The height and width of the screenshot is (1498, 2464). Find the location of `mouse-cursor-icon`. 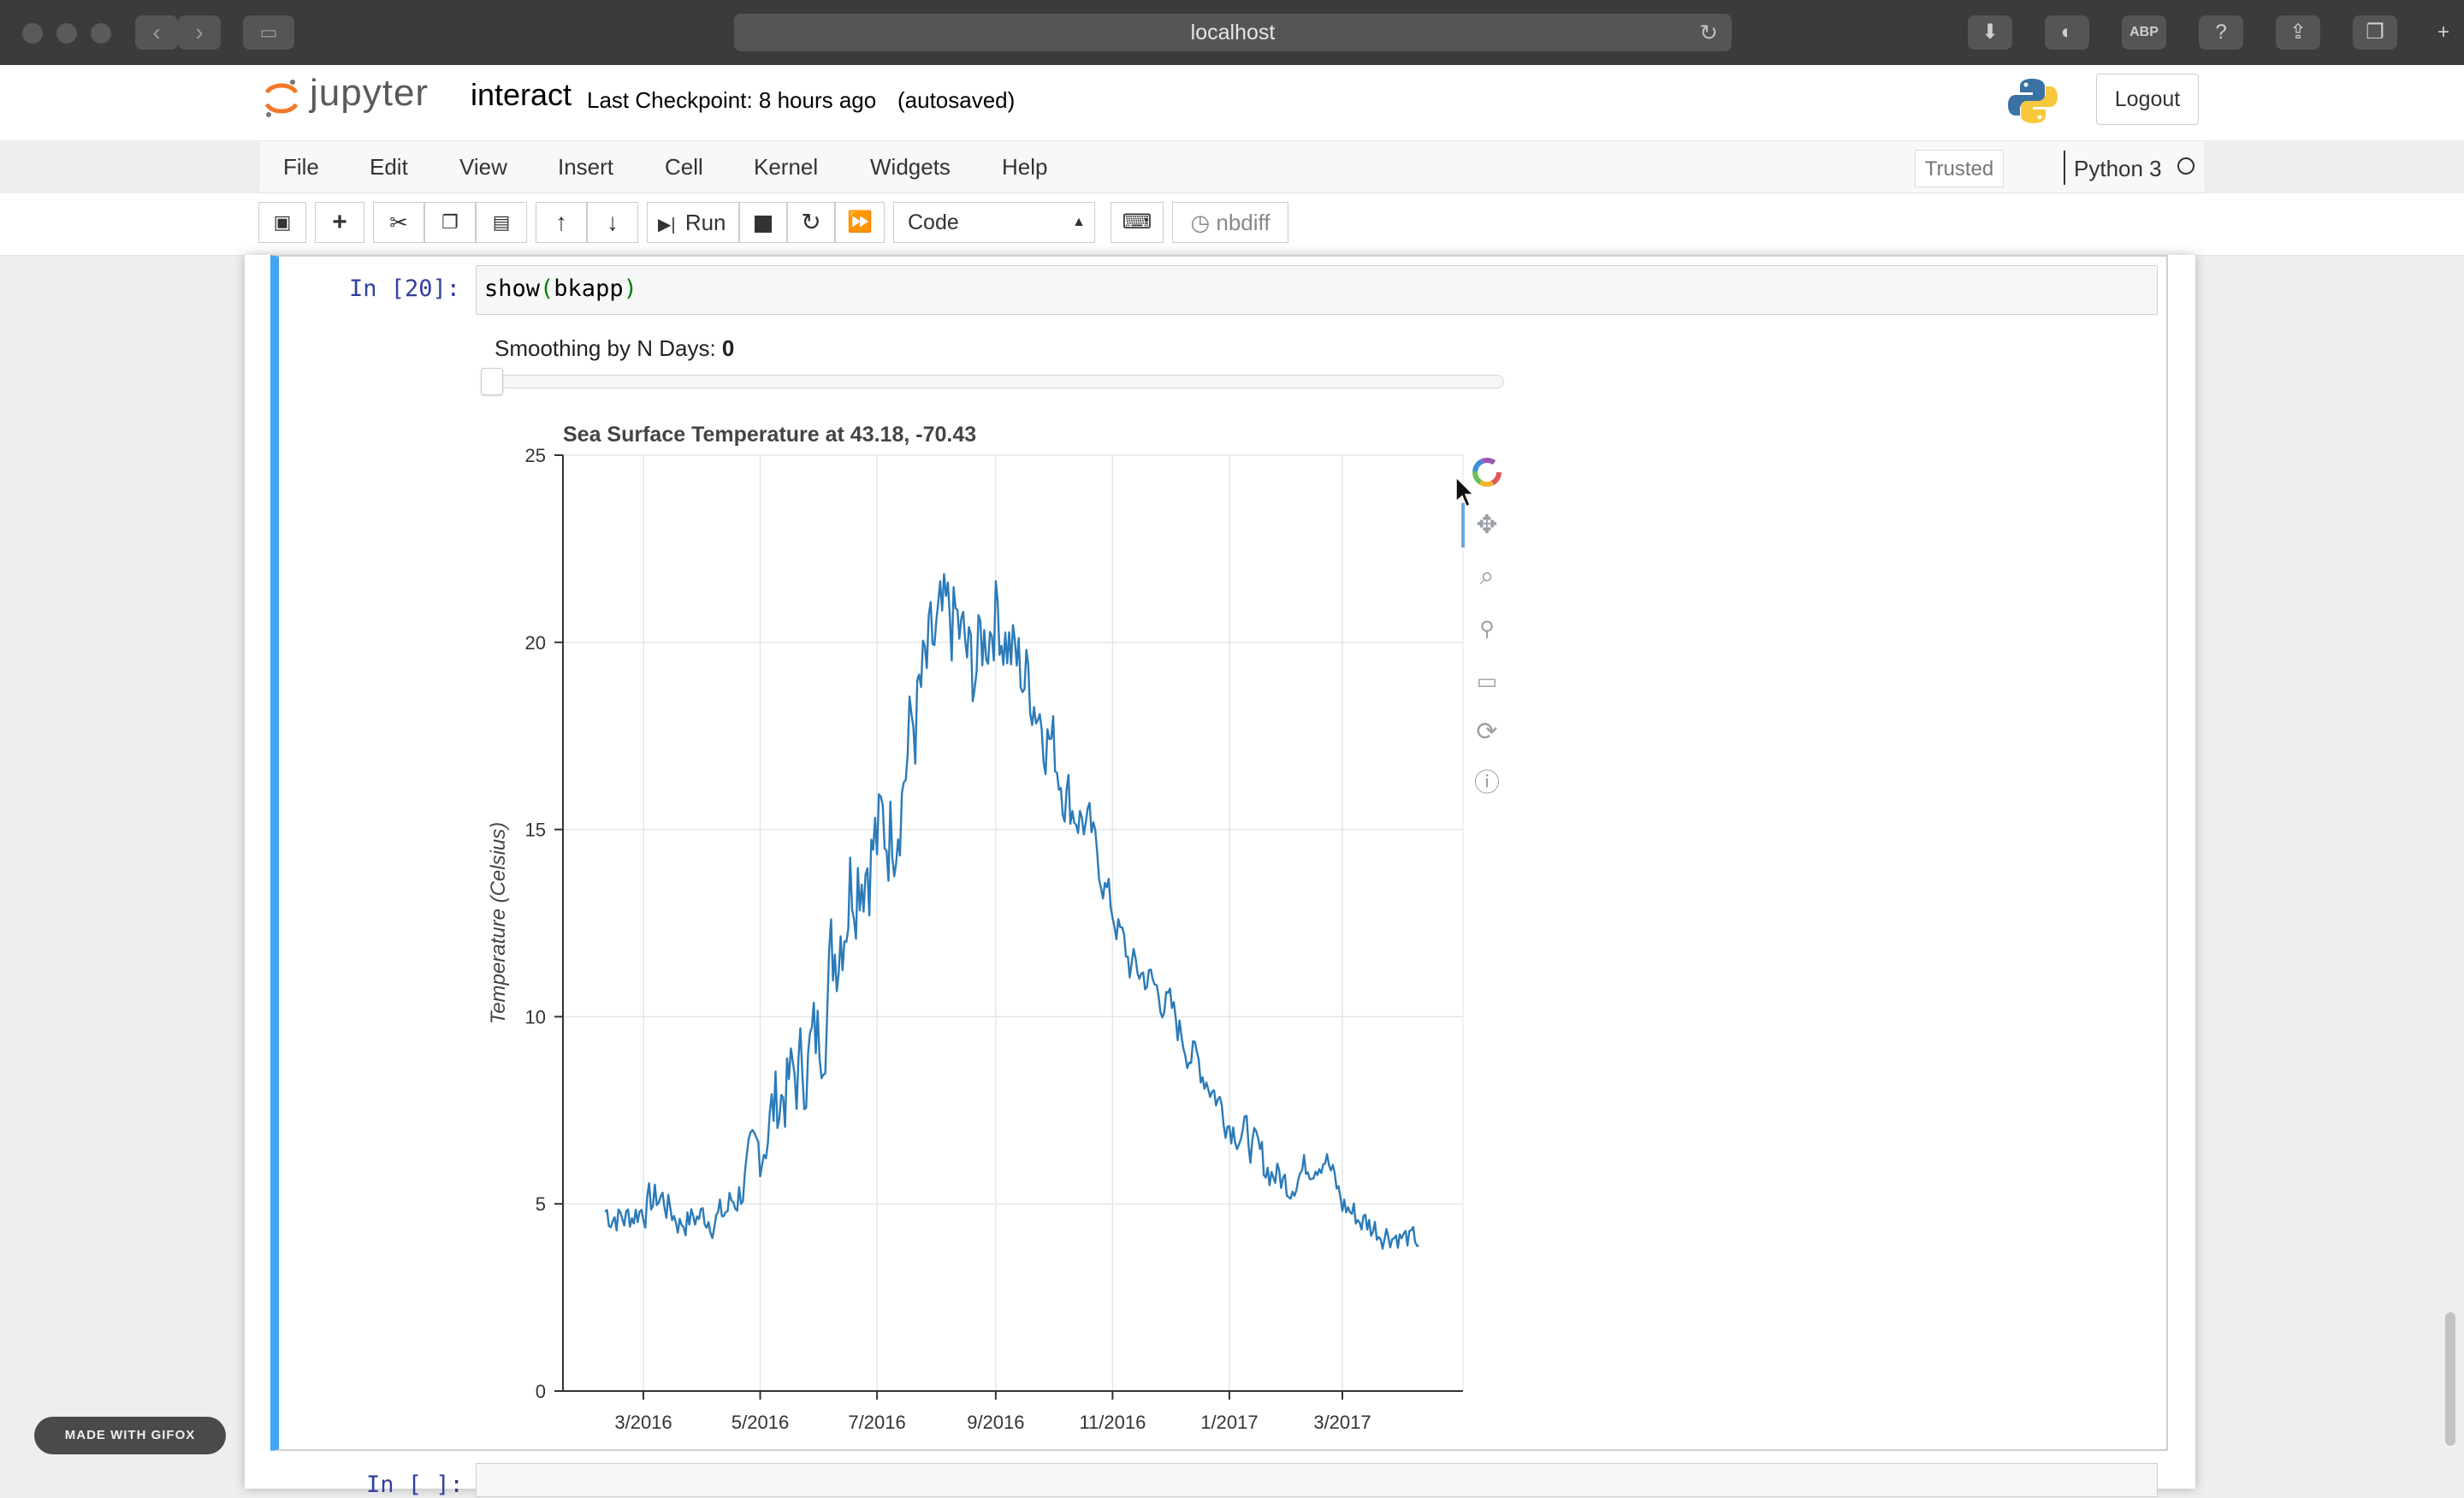

mouse-cursor-icon is located at coordinates (1465, 492).